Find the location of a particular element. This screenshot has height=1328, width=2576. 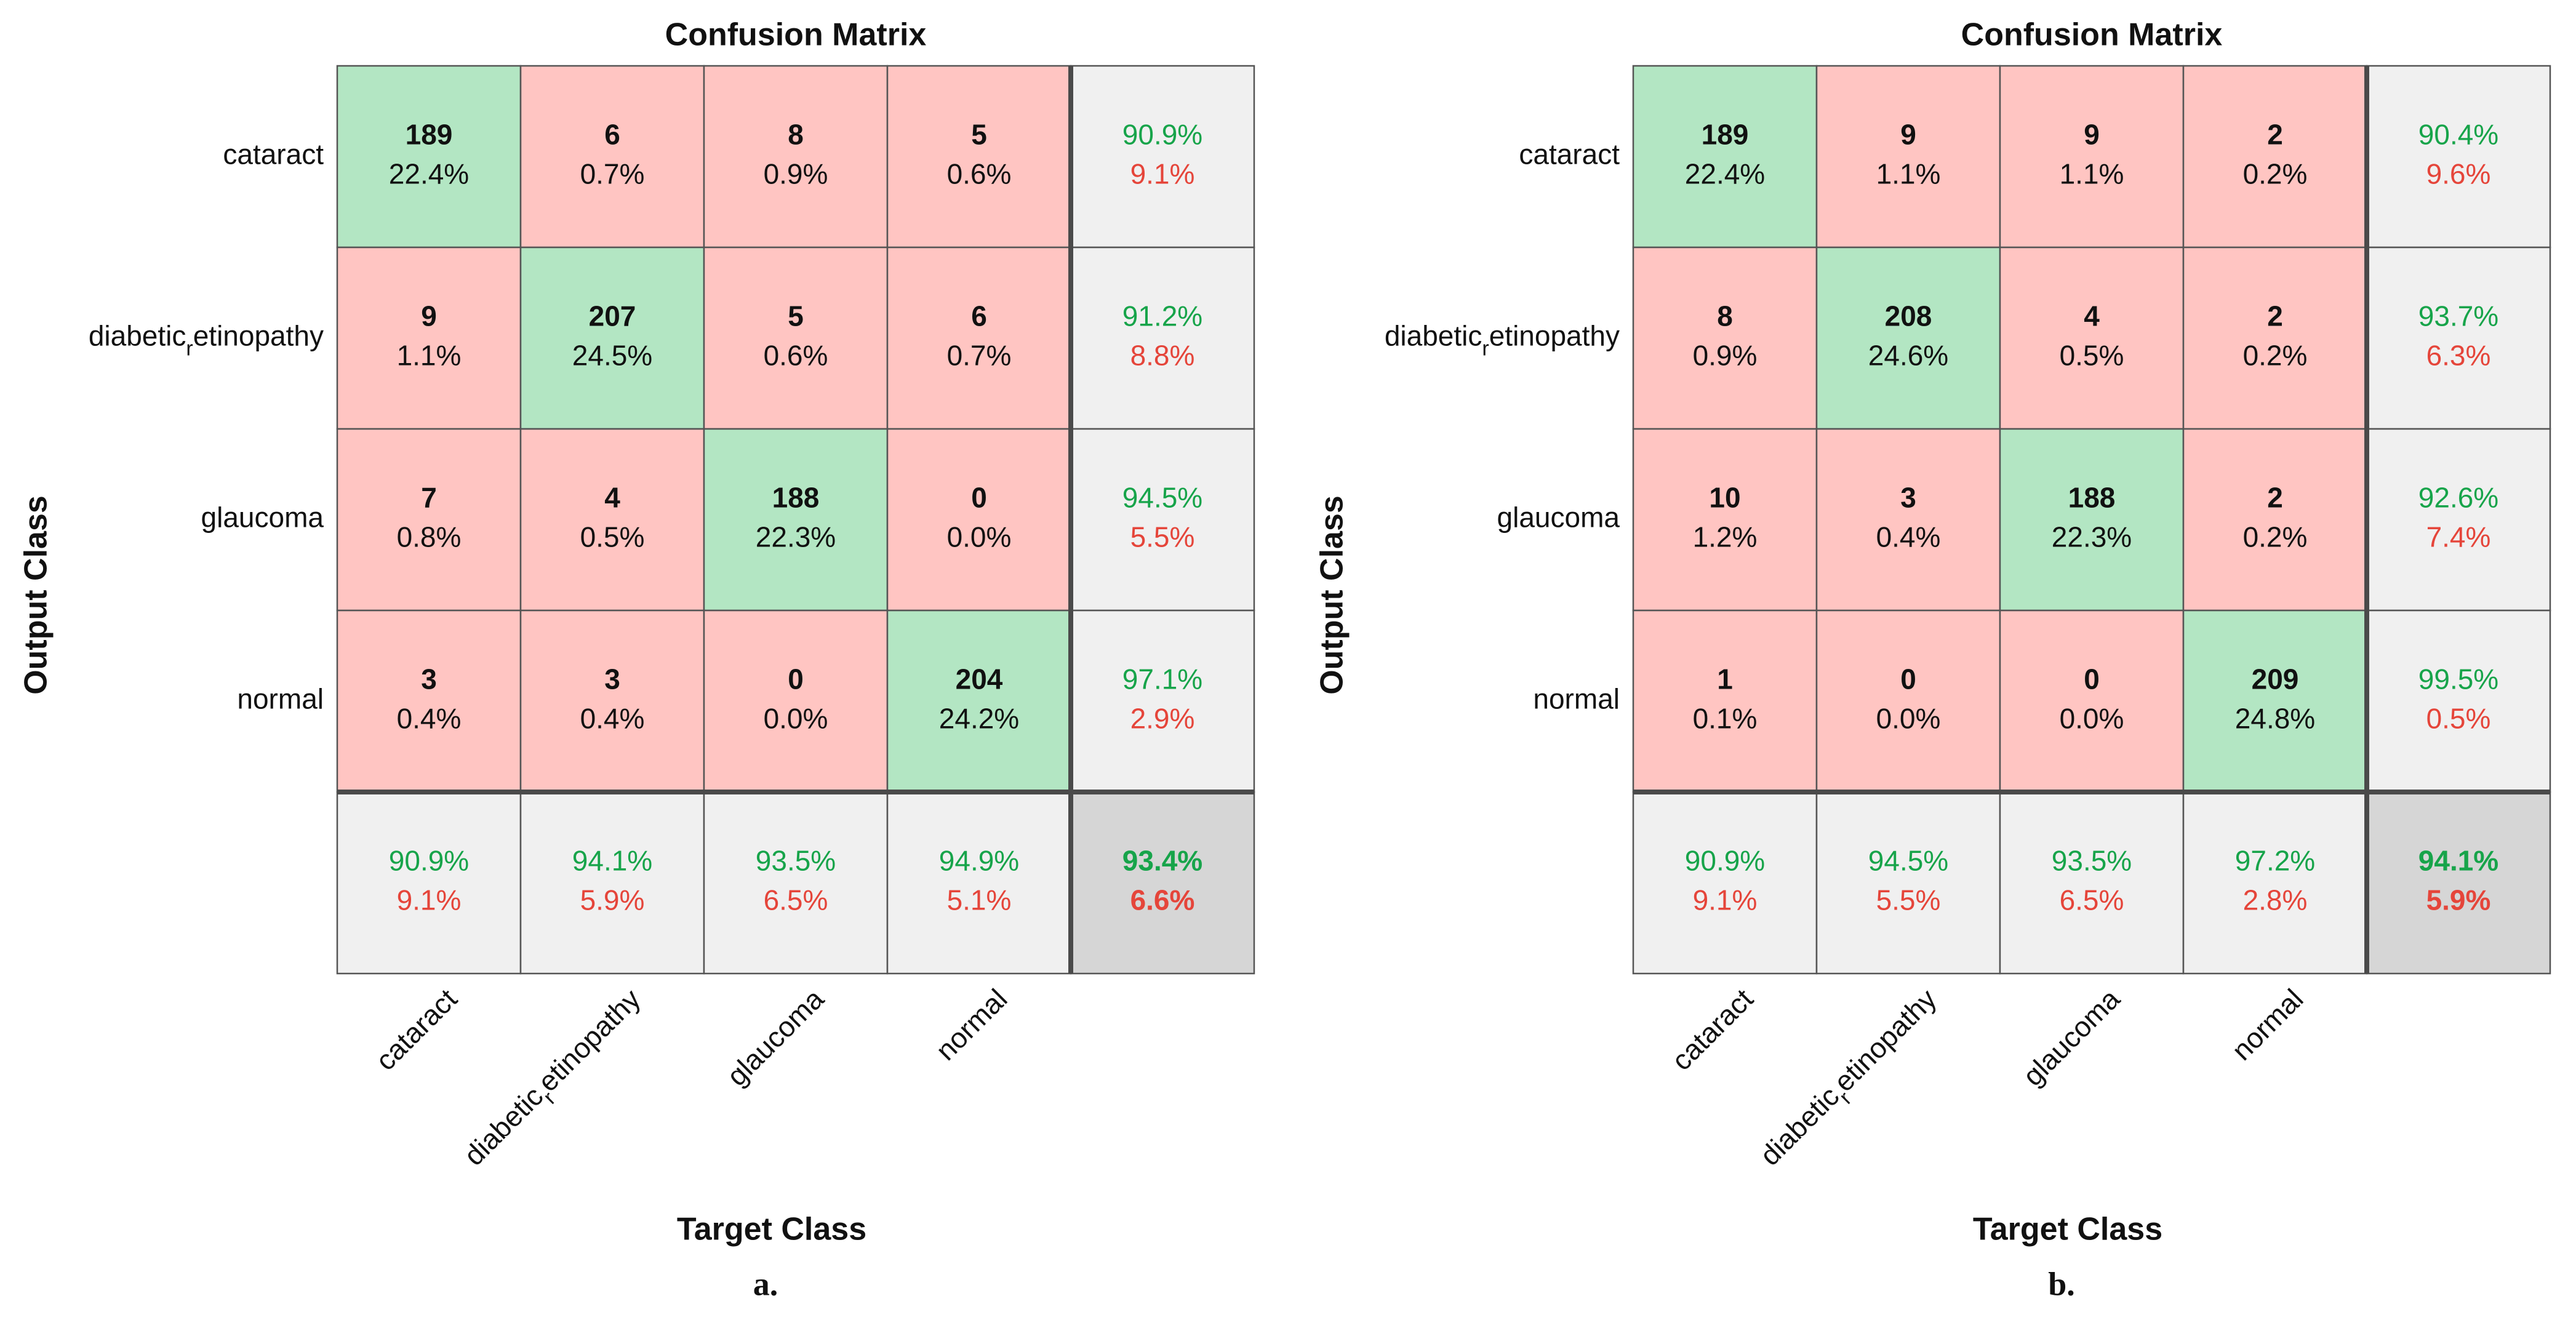

cell-count: 8 is located at coordinates (1725, 316).